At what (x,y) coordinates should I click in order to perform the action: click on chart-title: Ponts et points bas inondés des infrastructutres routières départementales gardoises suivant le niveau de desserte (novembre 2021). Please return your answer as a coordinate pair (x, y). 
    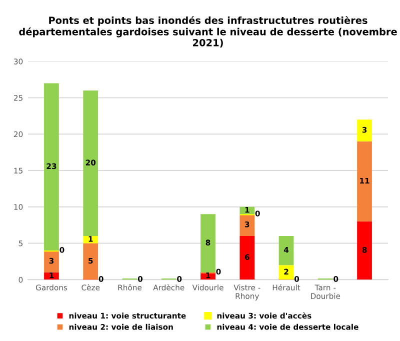
    Looking at the image, I should click on (208, 32).